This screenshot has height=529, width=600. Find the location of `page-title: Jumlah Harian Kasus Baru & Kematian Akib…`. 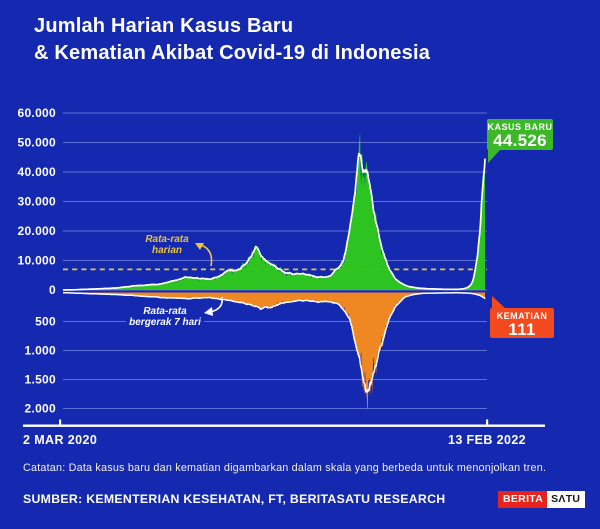

page-title: Jumlah Harian Kasus Baru & Kematian Akib… is located at coordinates (232, 40).